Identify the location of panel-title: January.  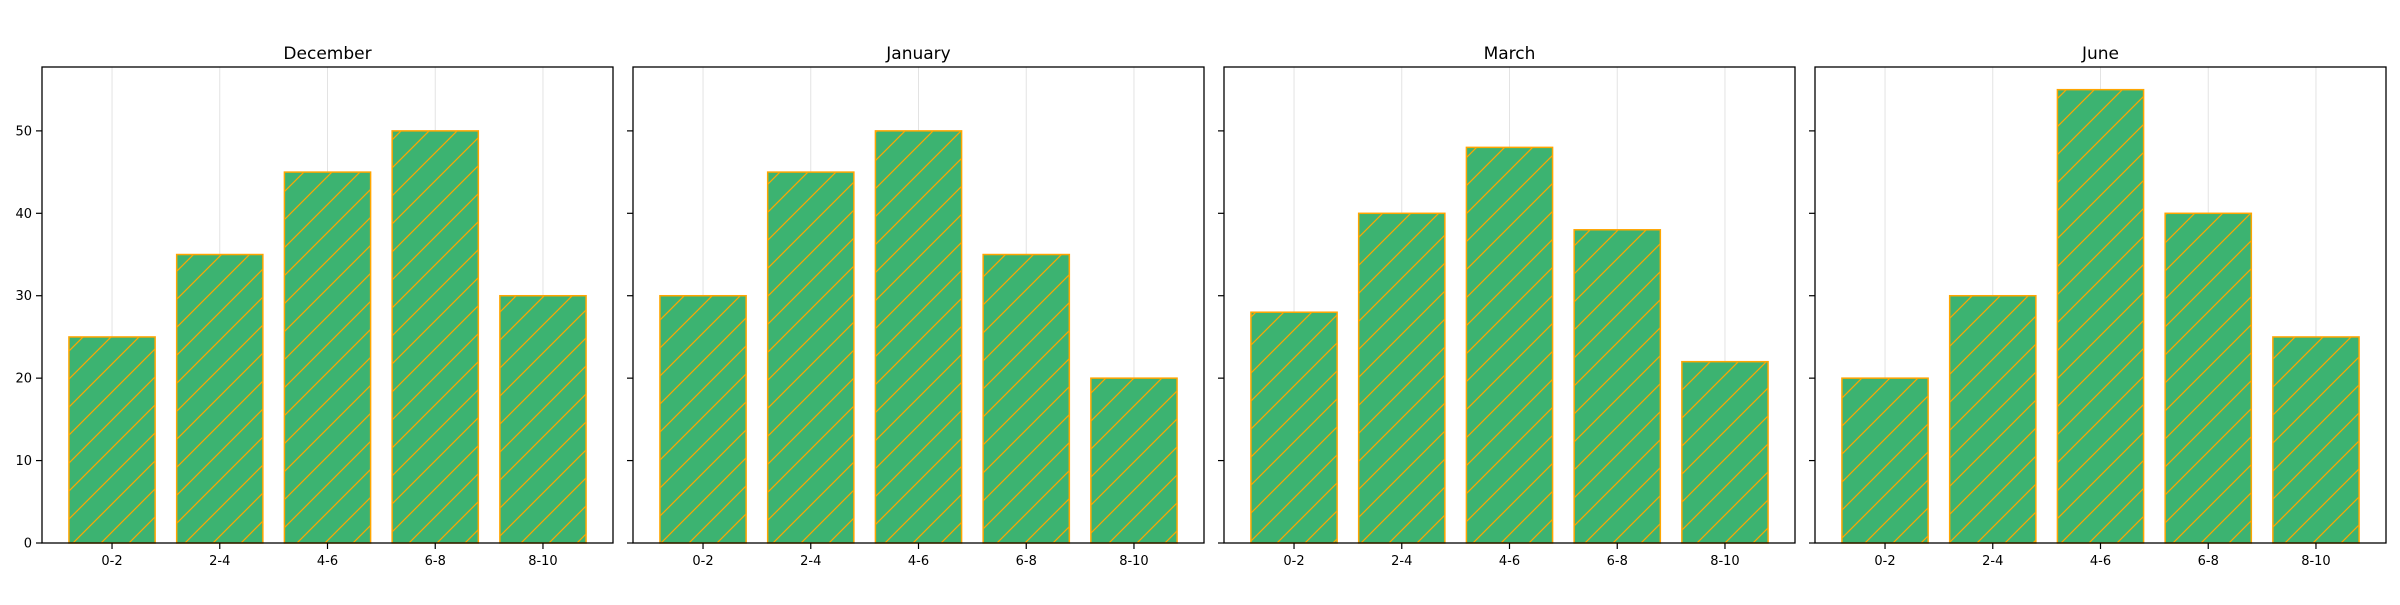
(917, 54).